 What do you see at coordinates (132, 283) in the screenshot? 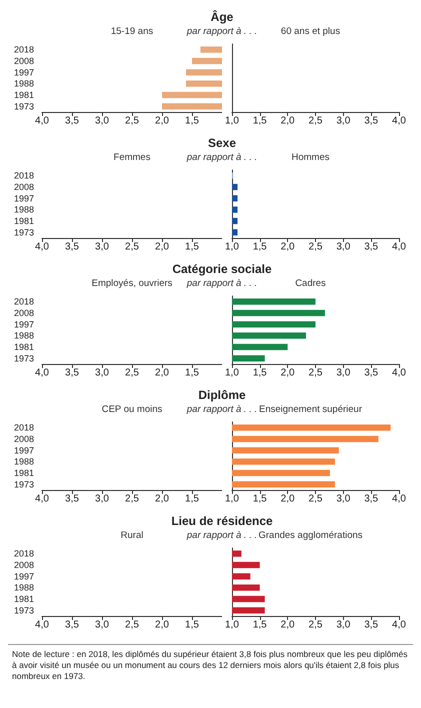
I see `text: Employés, ouvriers` at bounding box center [132, 283].